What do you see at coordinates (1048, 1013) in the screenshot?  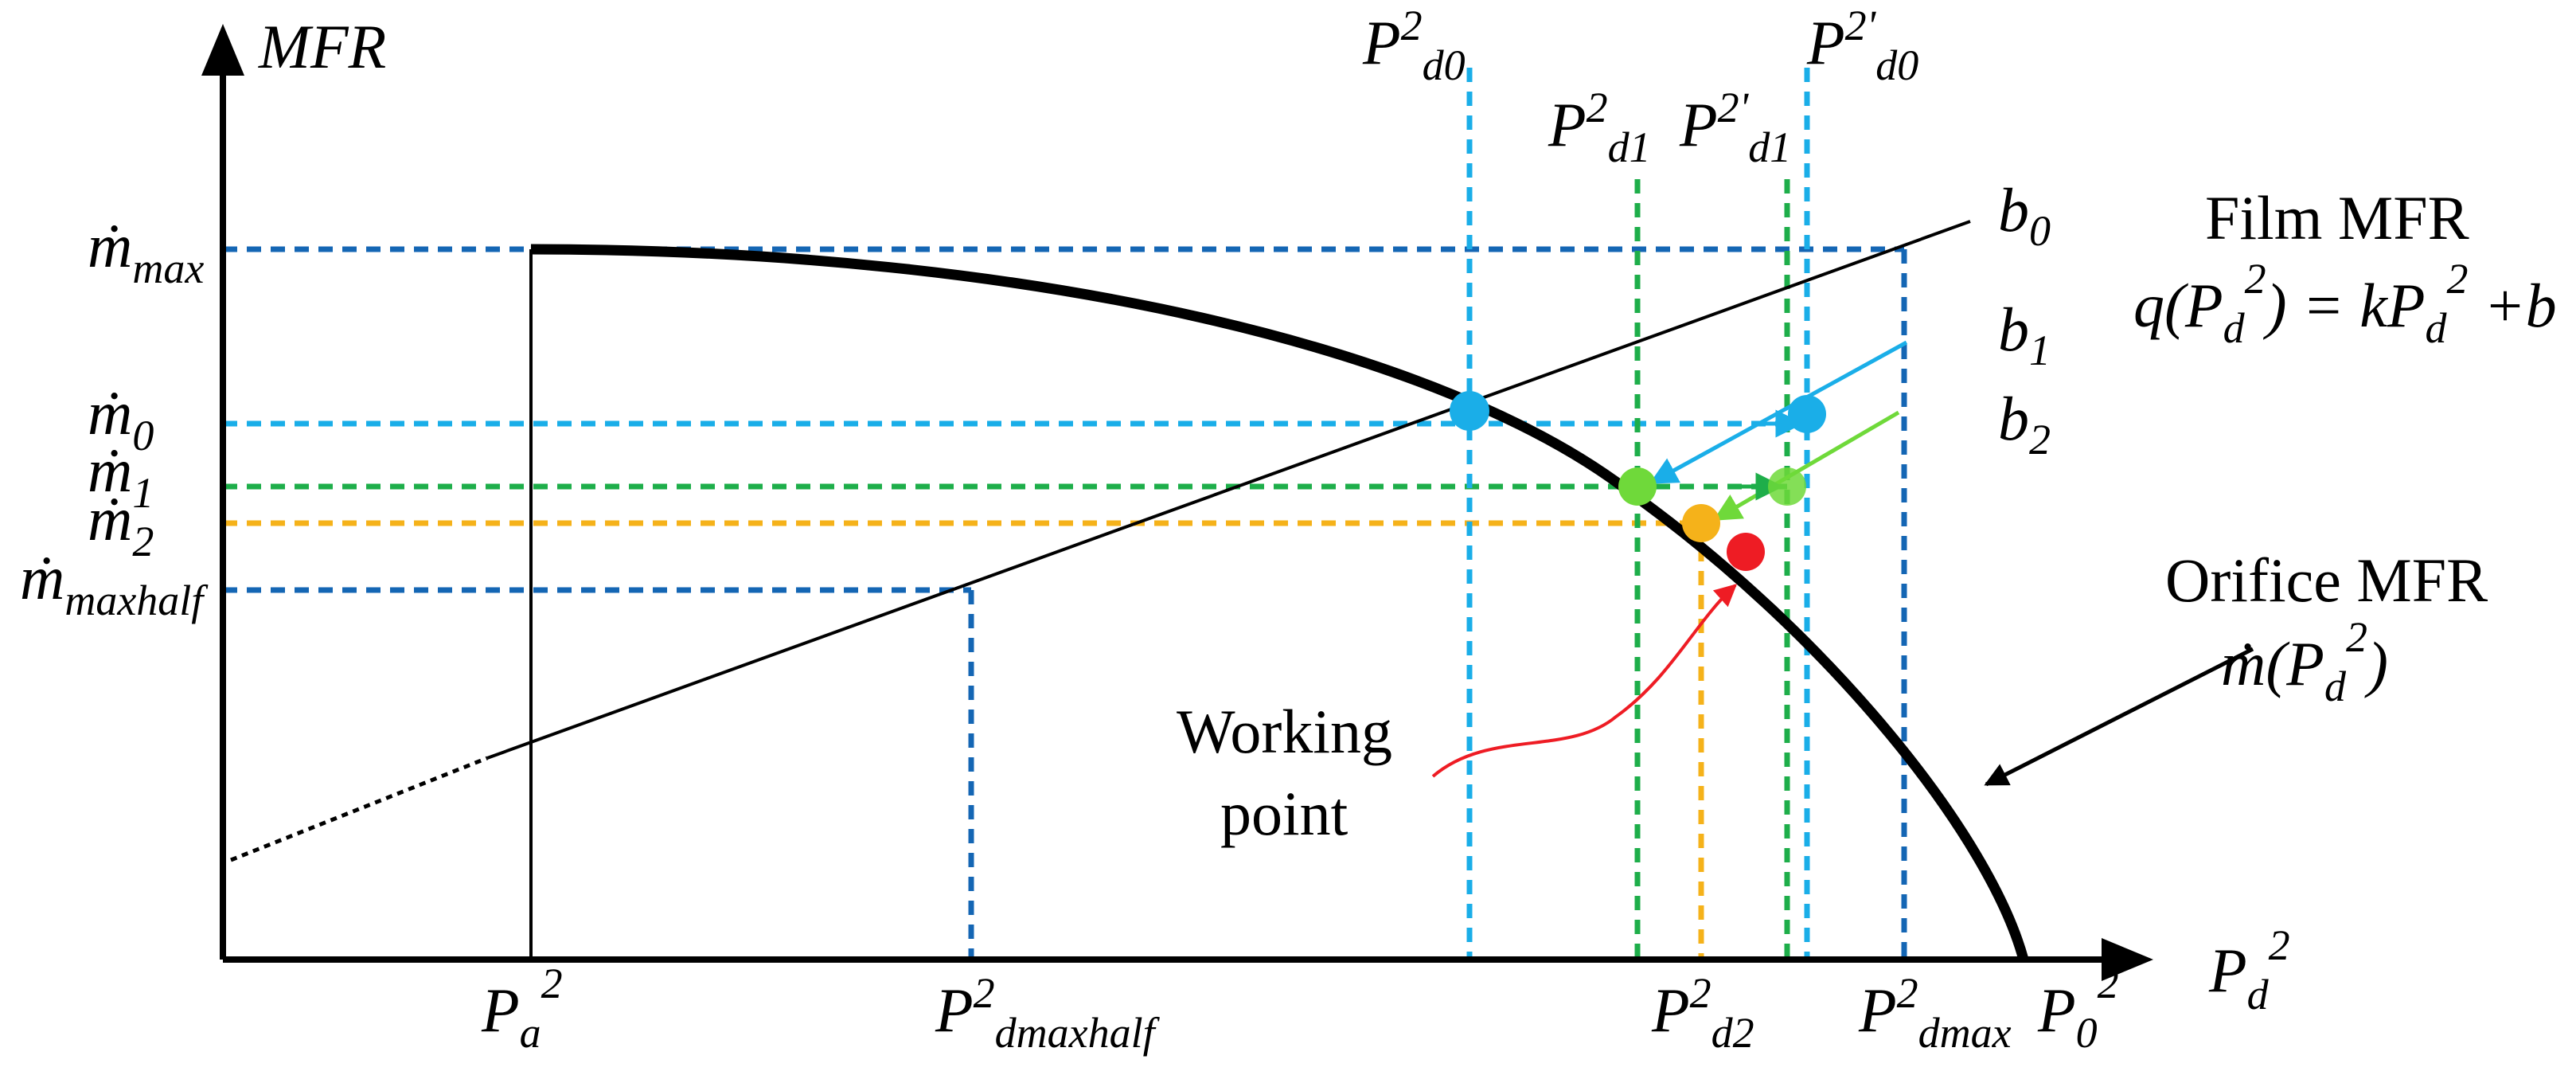 I see `label-pd-maxhalf: P2dmaxhalf` at bounding box center [1048, 1013].